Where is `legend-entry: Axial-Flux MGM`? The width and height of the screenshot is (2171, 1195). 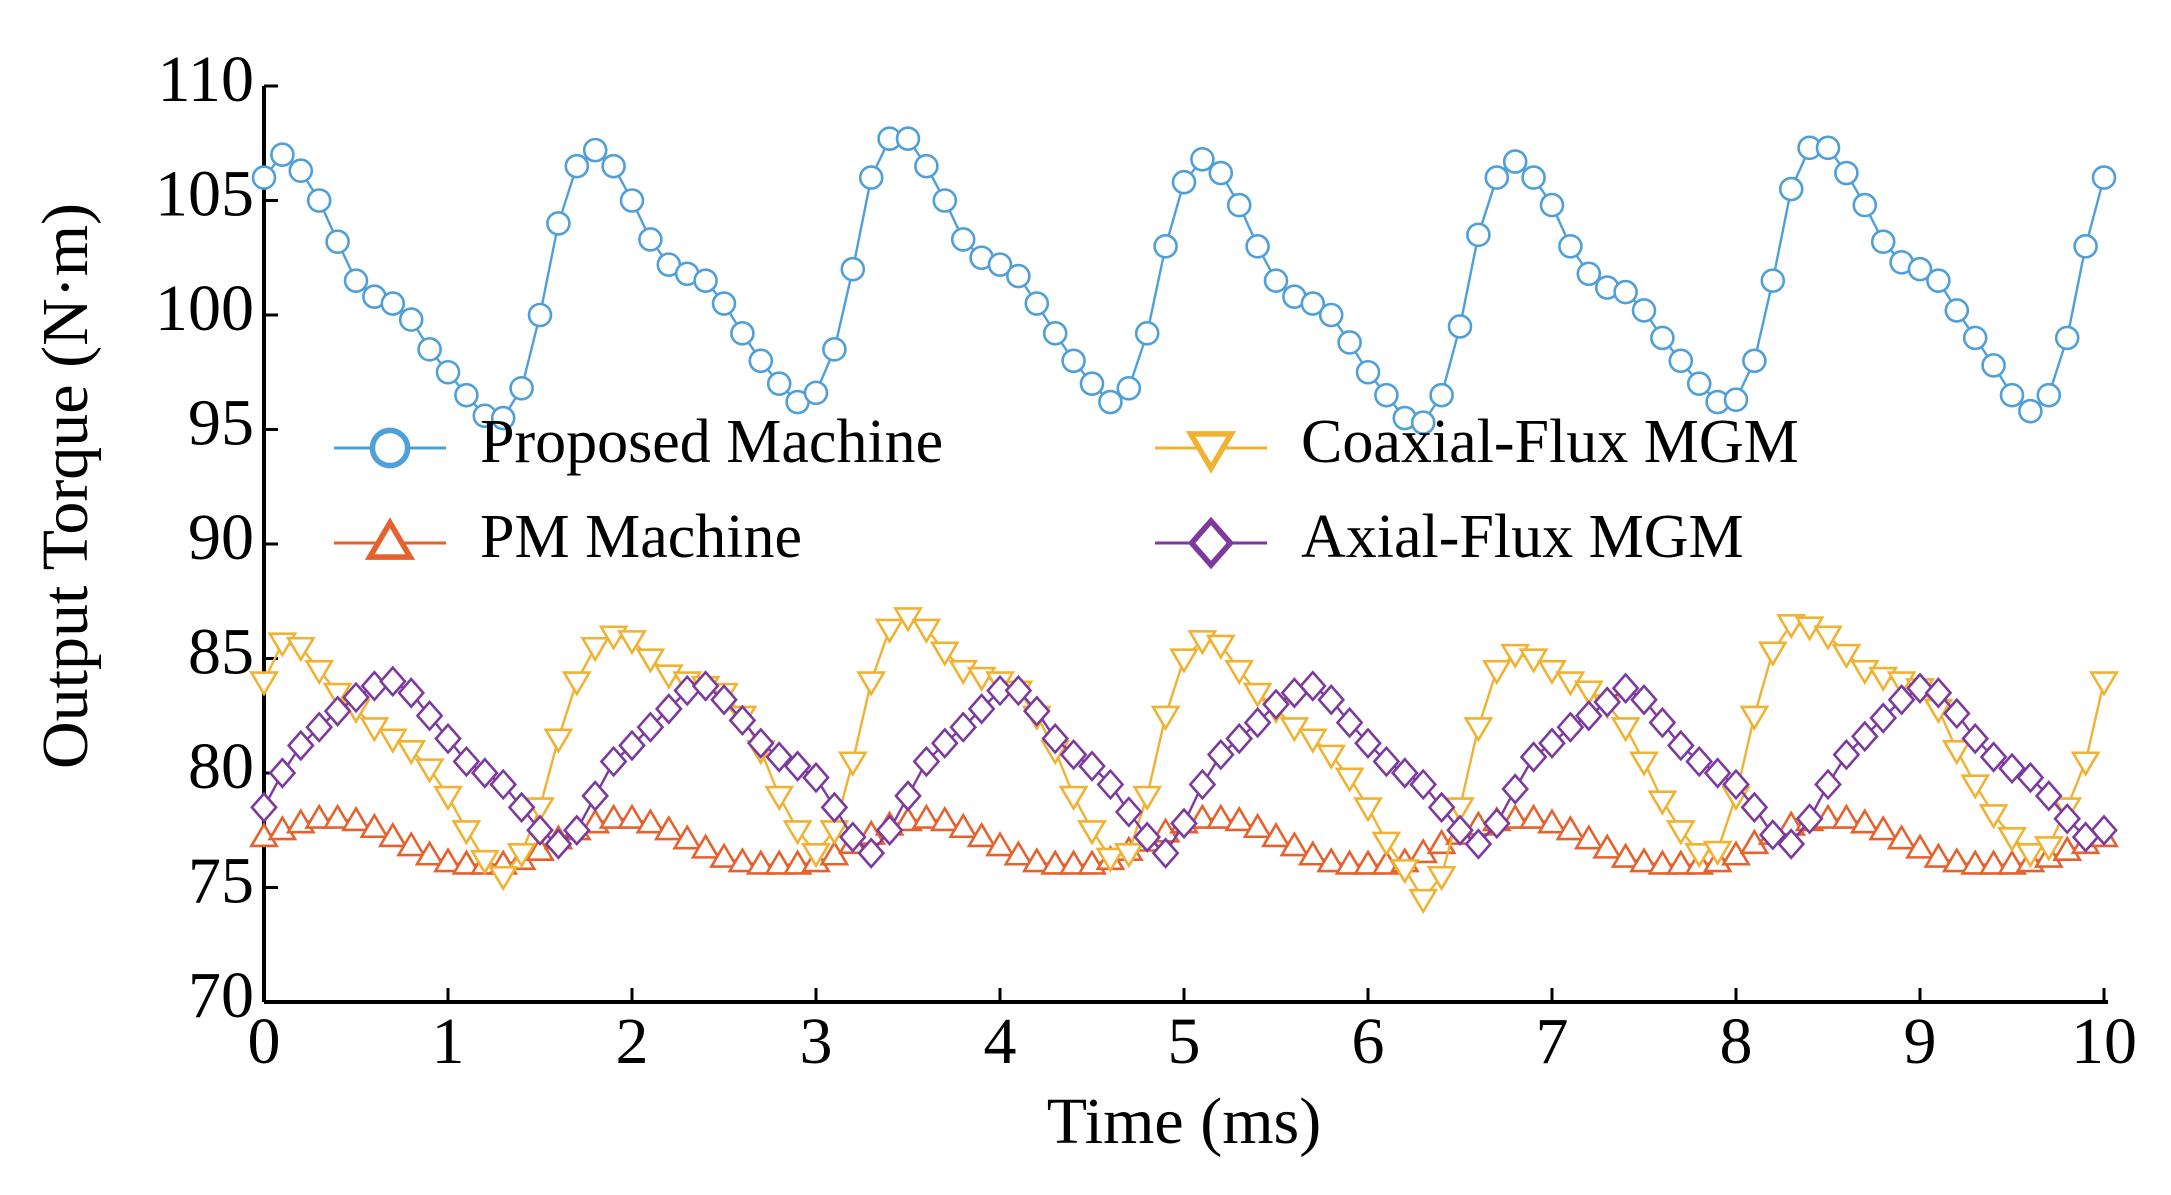 legend-entry: Axial-Flux MGM is located at coordinates (1449, 537).